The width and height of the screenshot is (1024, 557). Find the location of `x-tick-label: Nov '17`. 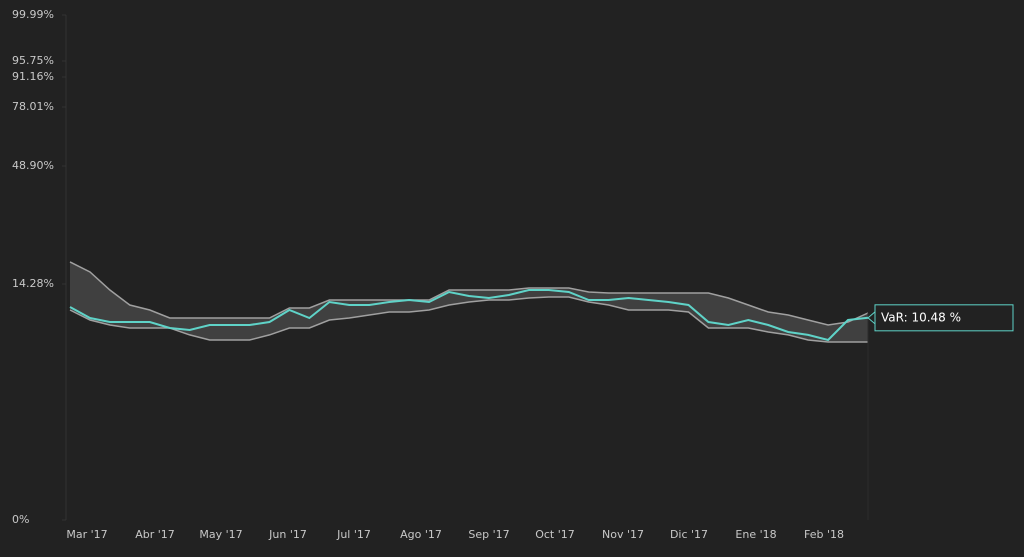

x-tick-label: Nov '17 is located at coordinates (623, 534).